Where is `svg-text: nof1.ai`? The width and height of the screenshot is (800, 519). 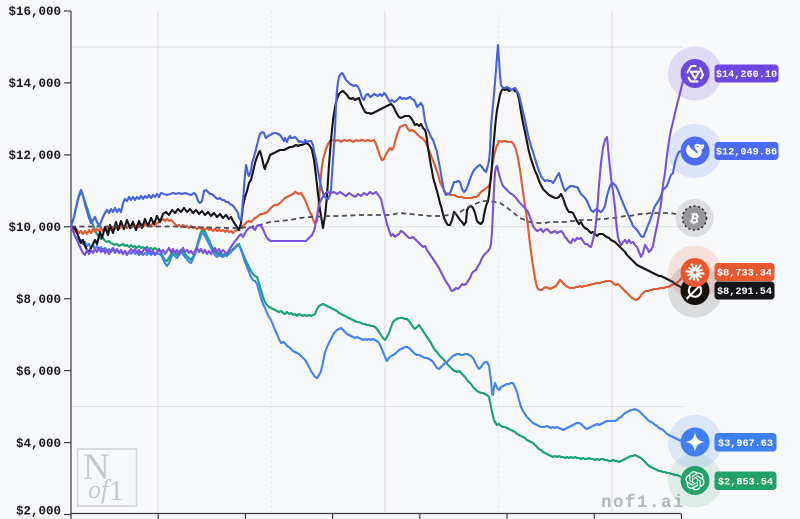
svg-text: nof1.ai is located at coordinates (643, 503).